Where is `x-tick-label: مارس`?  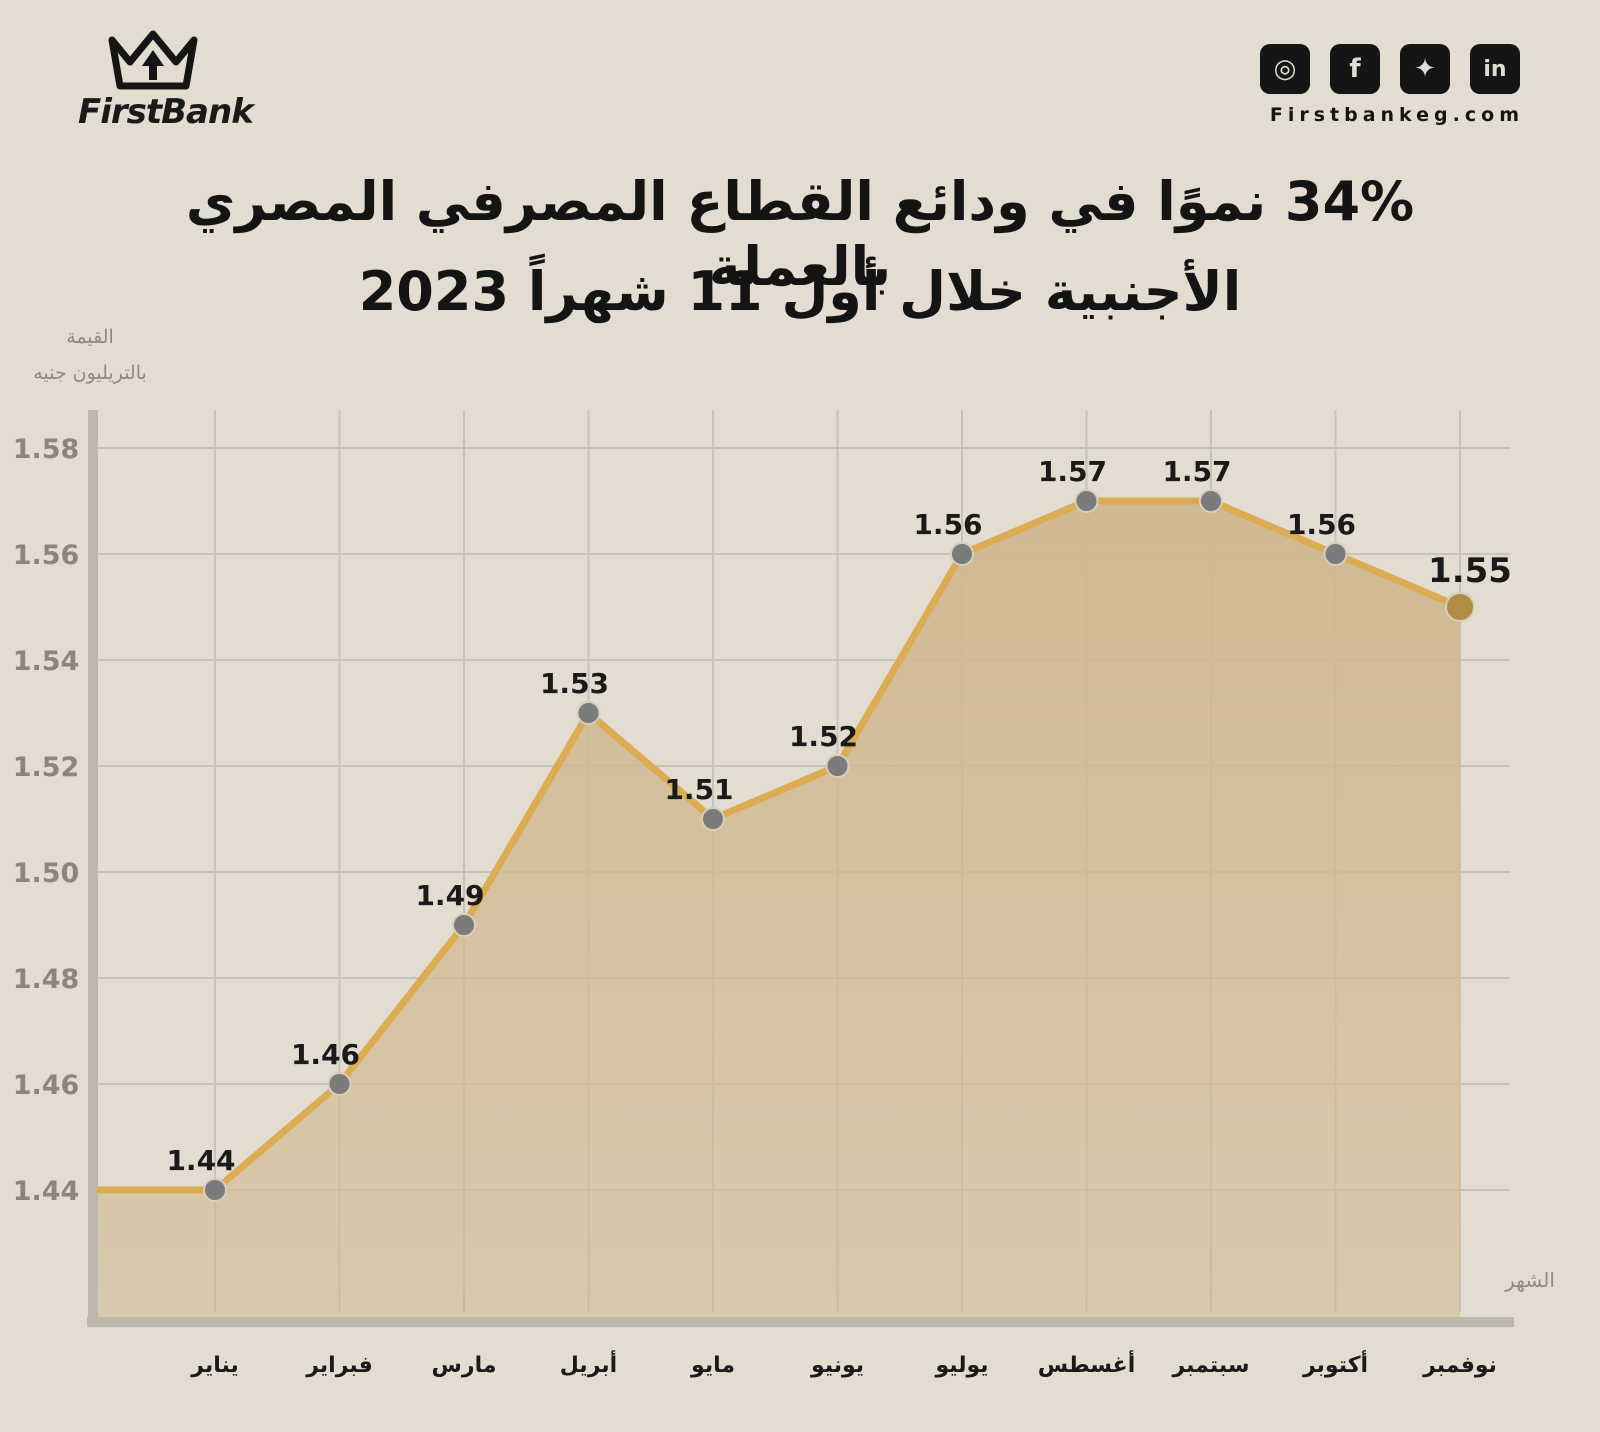
x-tick-label: مارس is located at coordinates (464, 1365).